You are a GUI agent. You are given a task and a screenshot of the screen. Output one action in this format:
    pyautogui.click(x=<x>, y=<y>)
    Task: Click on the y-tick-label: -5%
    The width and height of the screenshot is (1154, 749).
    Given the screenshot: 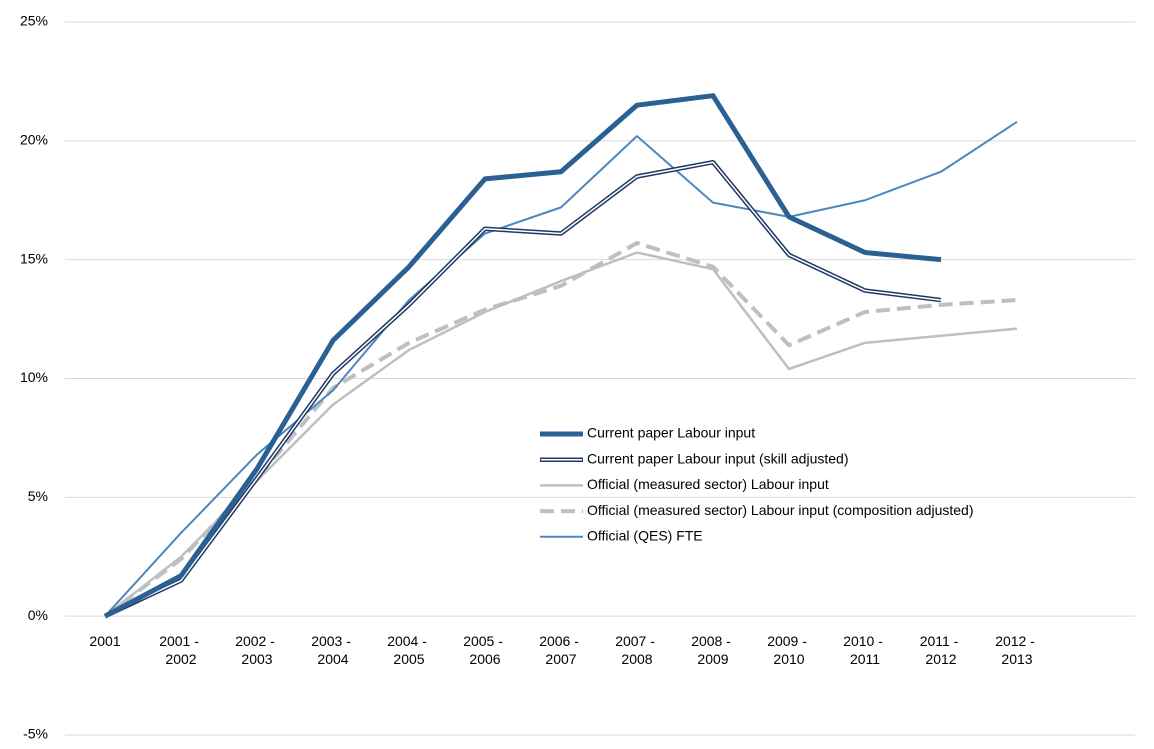 What is the action you would take?
    pyautogui.click(x=35, y=734)
    